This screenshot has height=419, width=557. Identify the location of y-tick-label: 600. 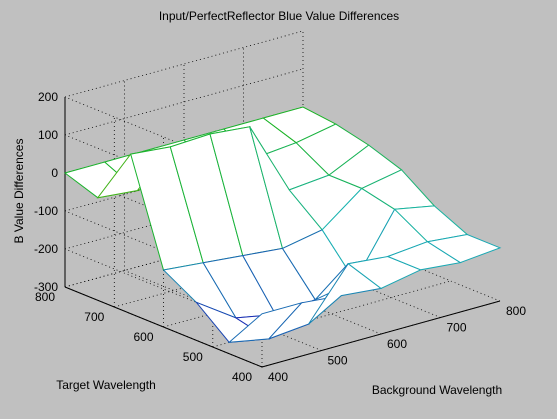
(143, 337).